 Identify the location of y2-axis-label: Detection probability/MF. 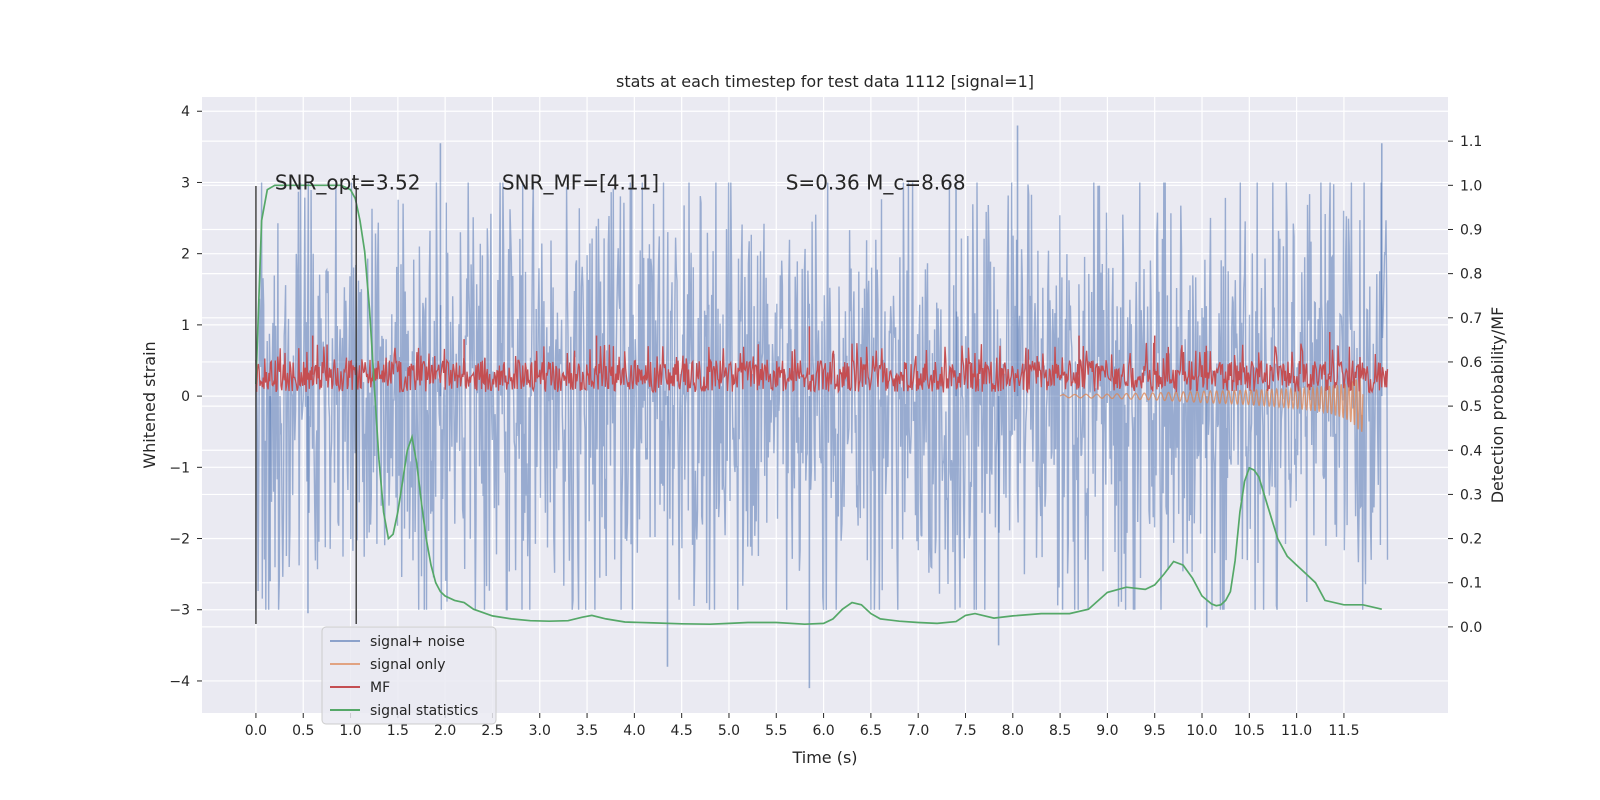
(1497, 405).